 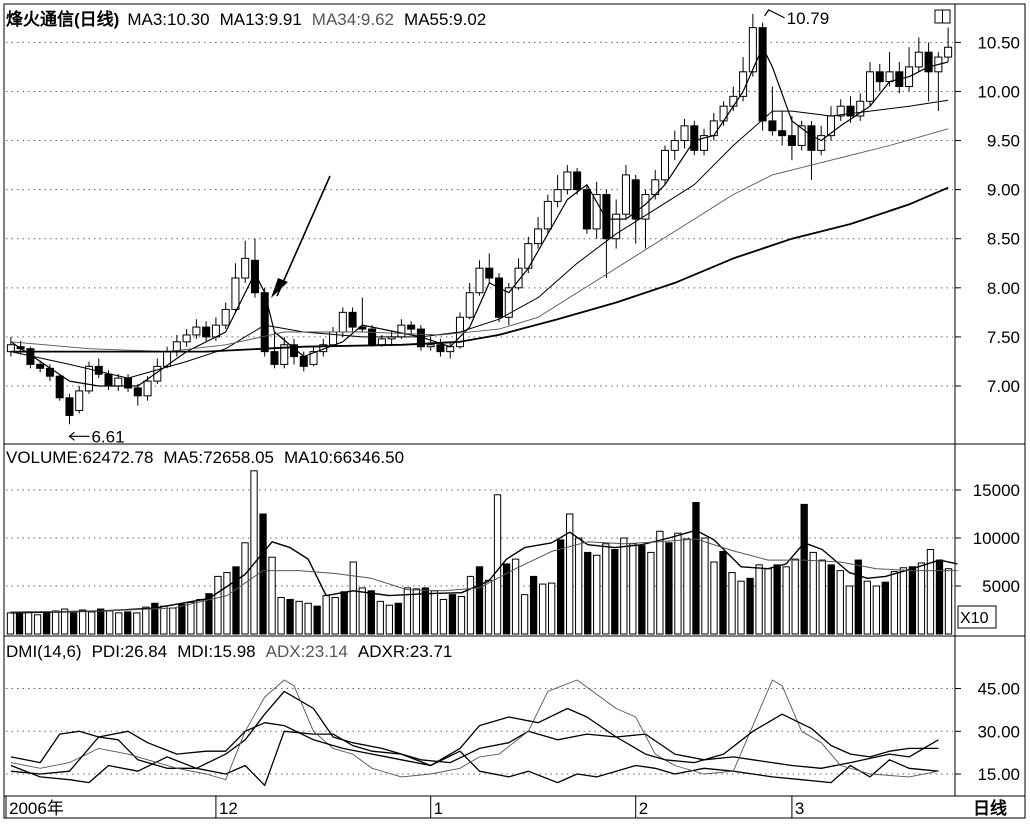 What do you see at coordinates (405, 651) in the screenshot?
I see `dmi-header-label: ADXR:23.71` at bounding box center [405, 651].